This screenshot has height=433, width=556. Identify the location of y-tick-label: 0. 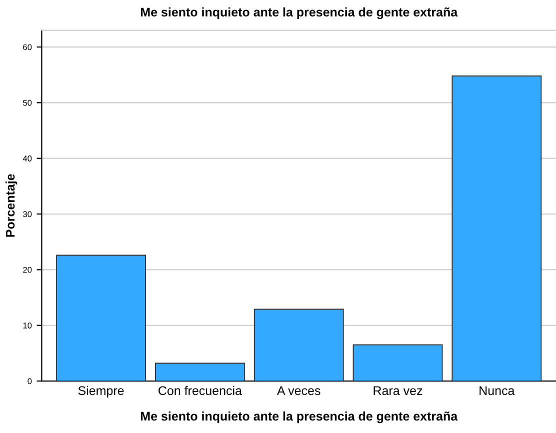
(30, 381).